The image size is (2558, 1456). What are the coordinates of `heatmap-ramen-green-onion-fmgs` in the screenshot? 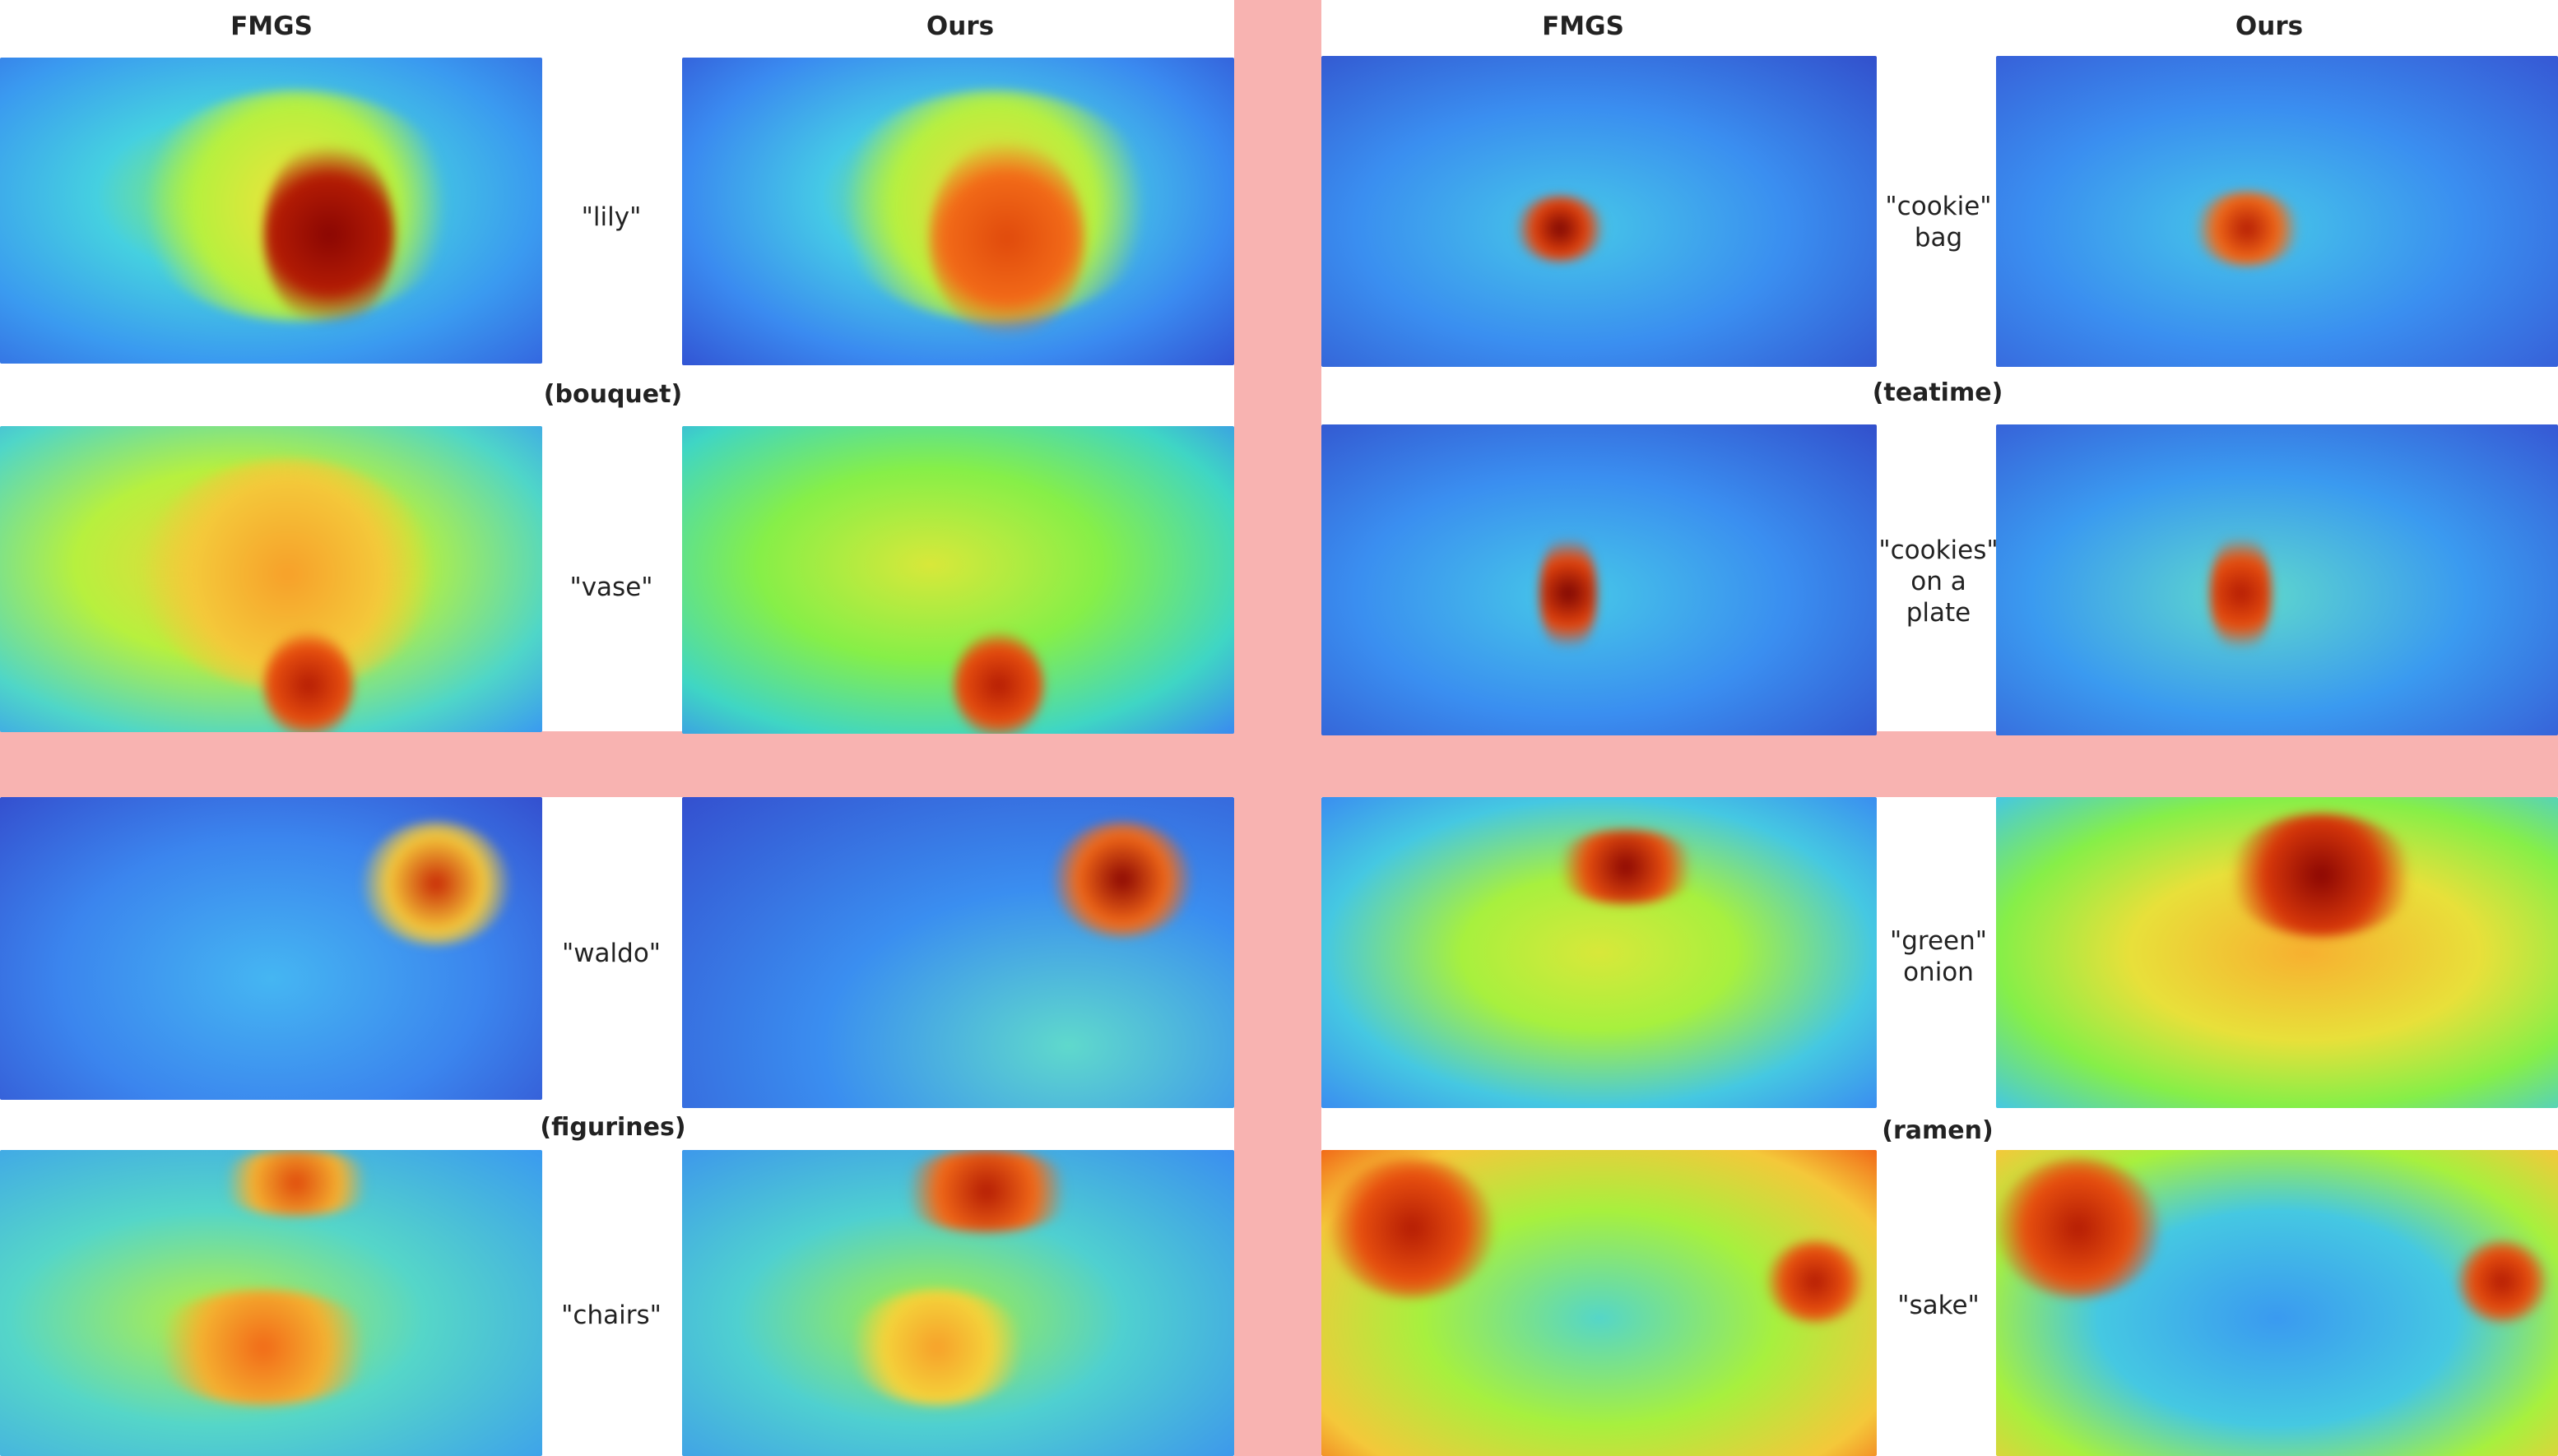 It's located at (1599, 952).